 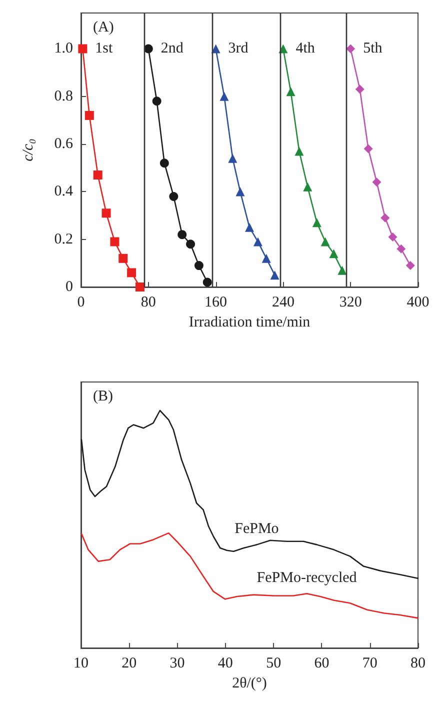 I want to click on x-tick-label: 10, so click(x=81, y=664).